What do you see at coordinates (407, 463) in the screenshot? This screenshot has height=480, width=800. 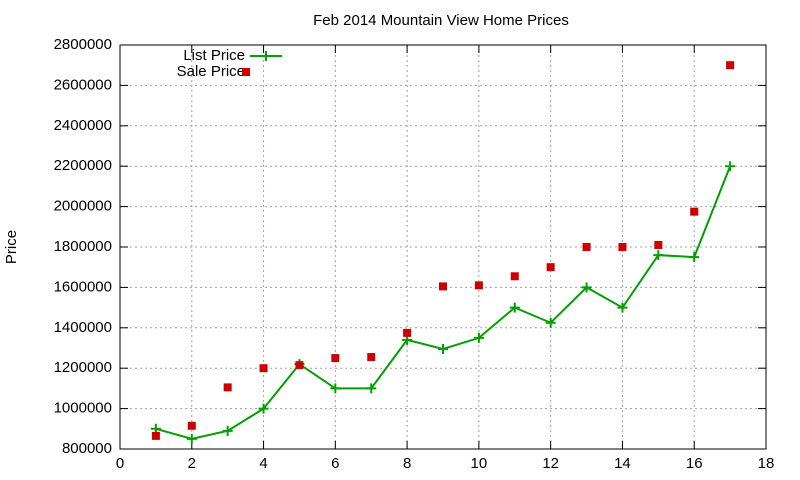 I see `x-tick-label: 8` at bounding box center [407, 463].